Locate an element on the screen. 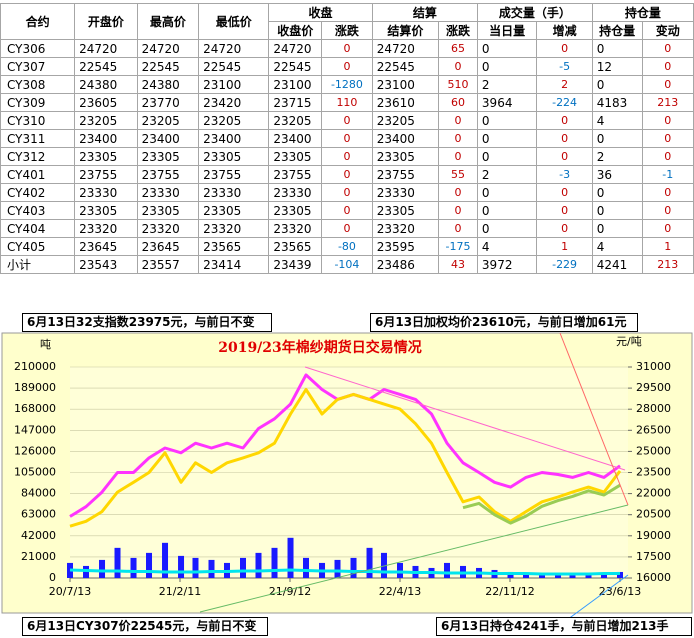 Image resolution: width=694 pixels, height=638 pixels. table-cell: CY403 is located at coordinates (38, 210).